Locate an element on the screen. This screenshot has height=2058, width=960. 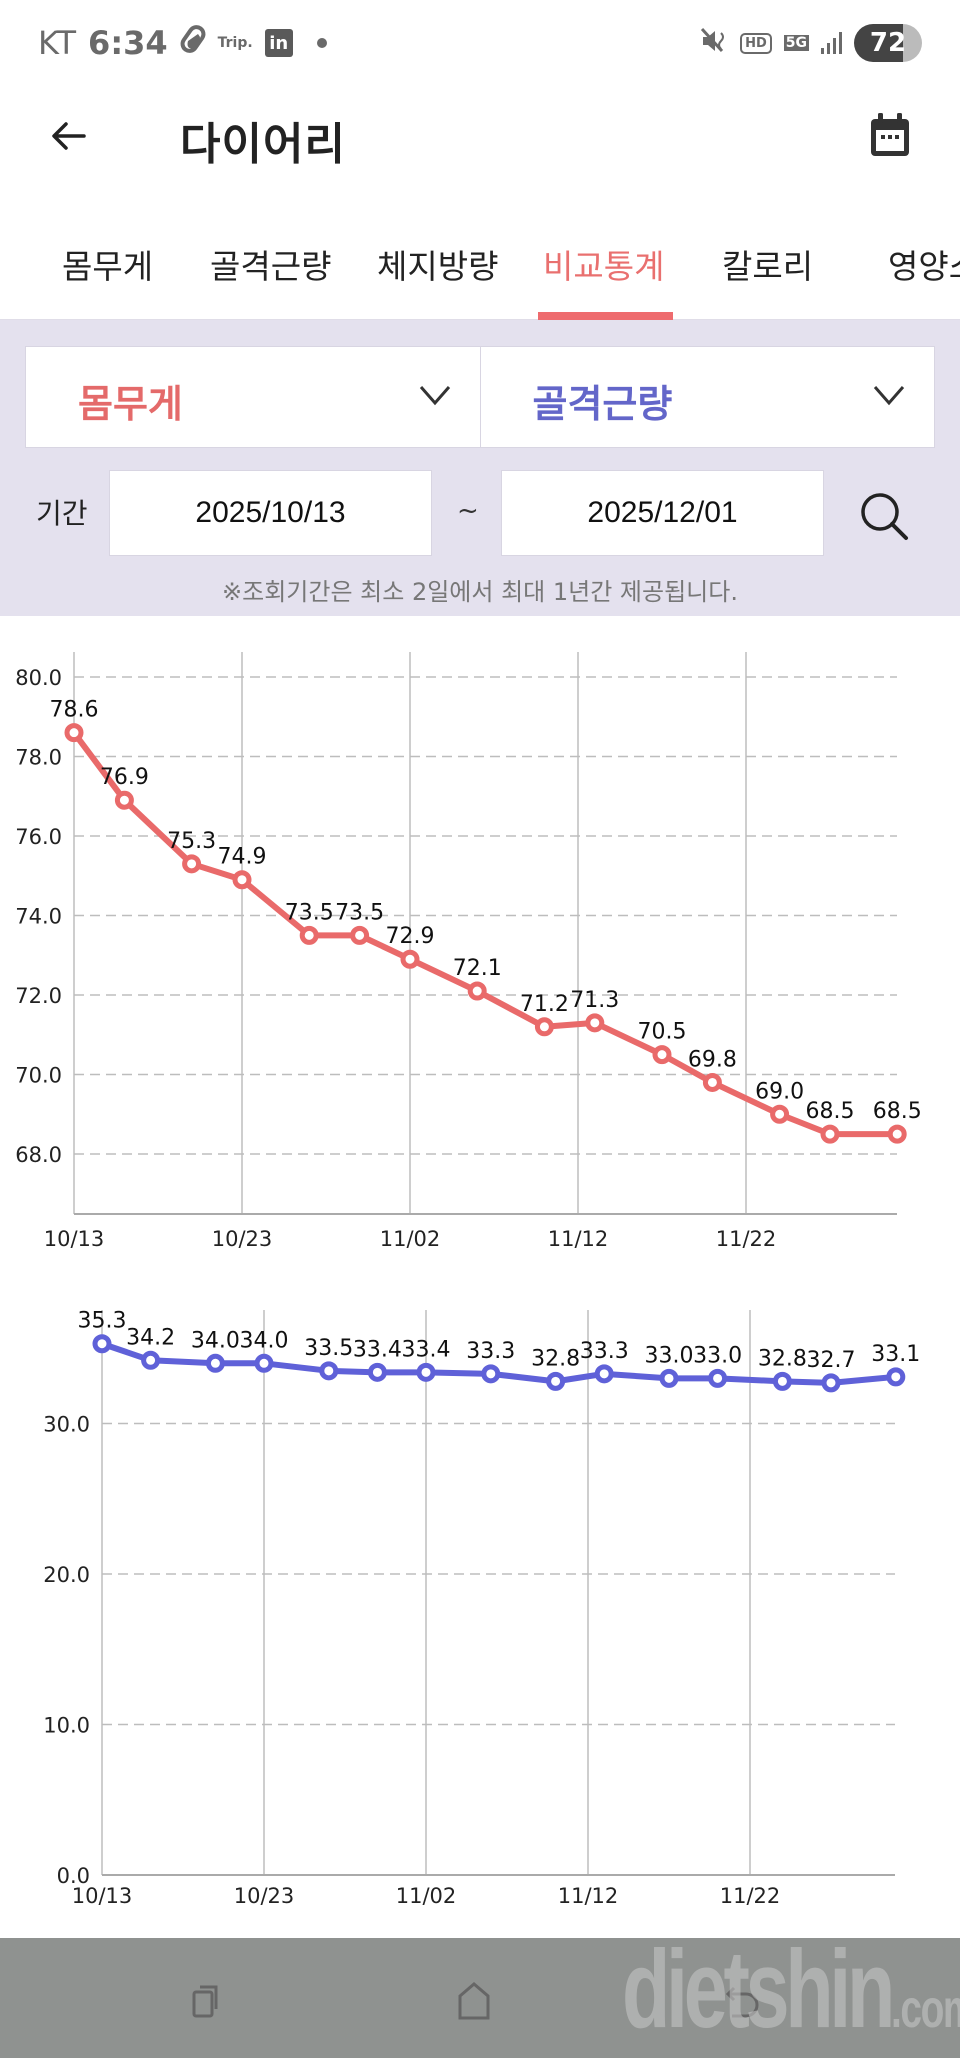
y-tick-label: 20.0 is located at coordinates (66, 1575).